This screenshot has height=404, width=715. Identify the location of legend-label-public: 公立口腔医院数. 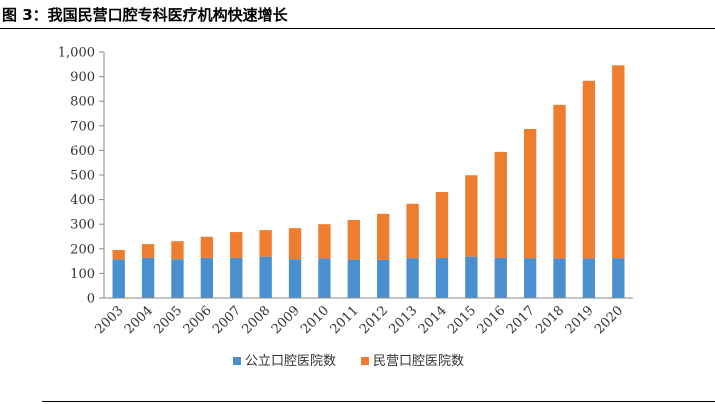
(290, 361).